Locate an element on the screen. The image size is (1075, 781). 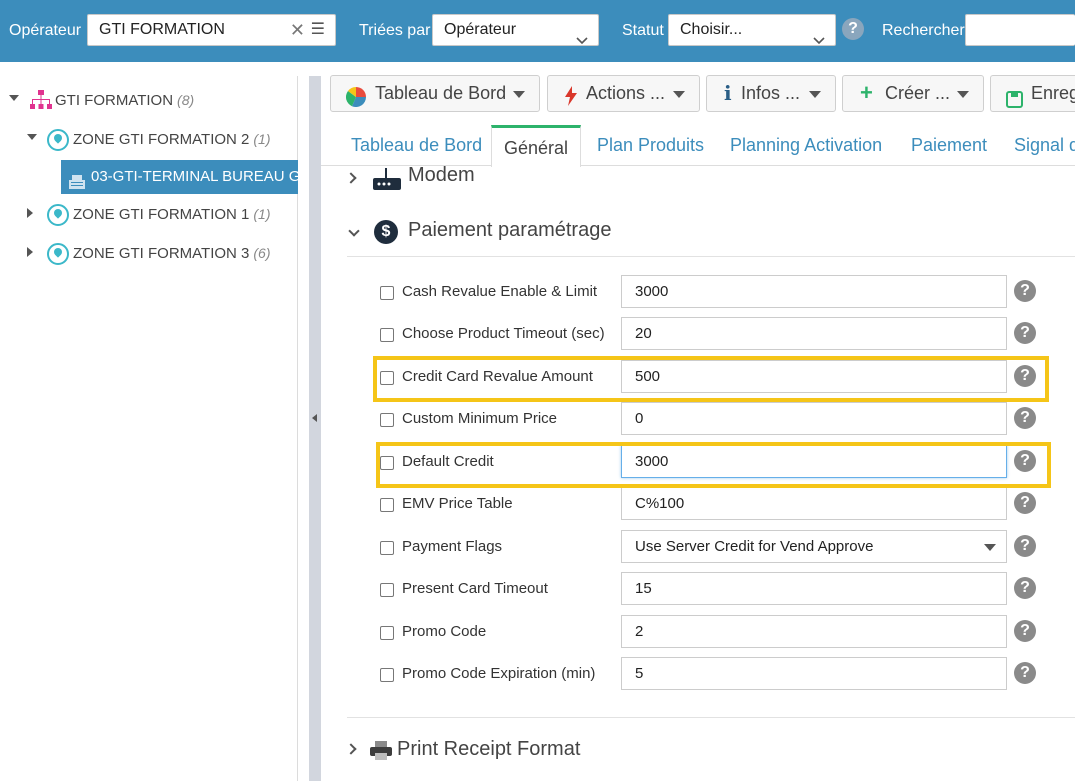
field-row-default-credit: Default Credit 3000 ? is located at coordinates (698, 462).